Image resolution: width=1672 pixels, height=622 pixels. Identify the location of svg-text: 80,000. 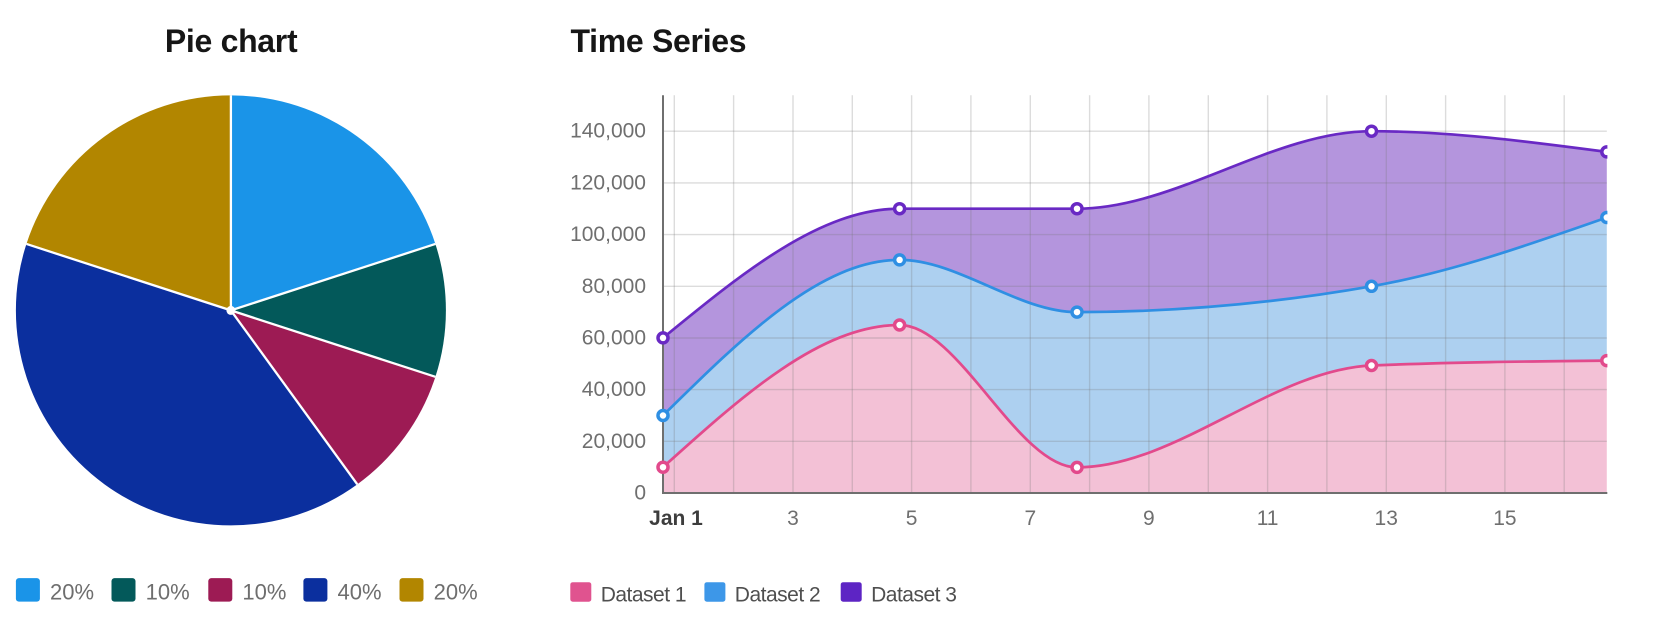
(614, 286).